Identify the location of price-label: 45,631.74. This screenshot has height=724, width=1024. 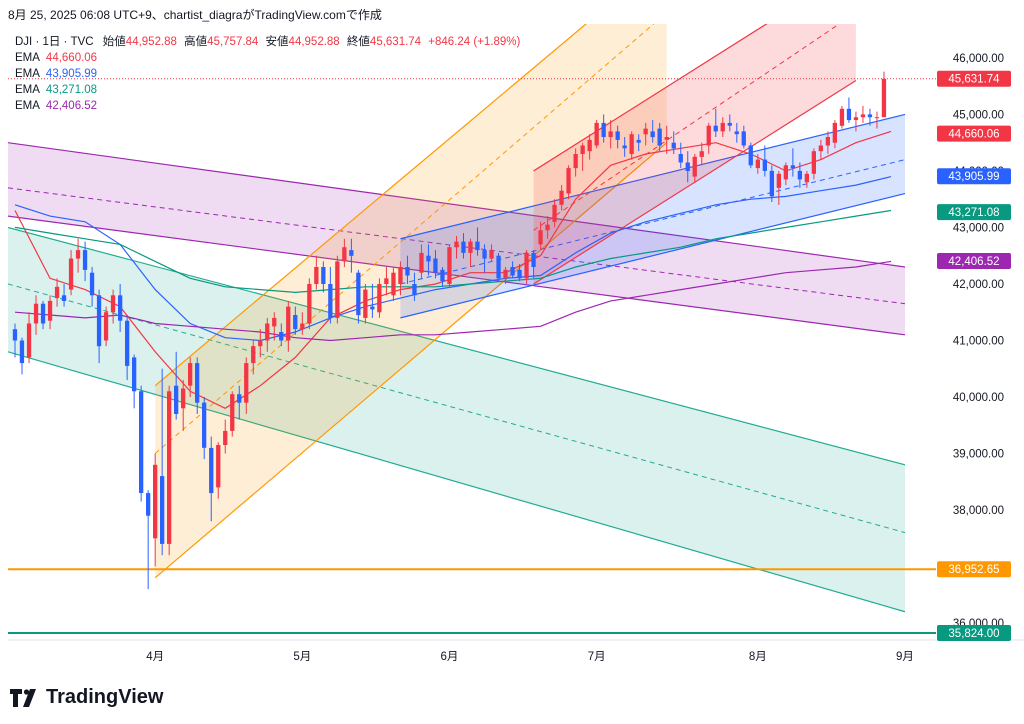
(974, 80).